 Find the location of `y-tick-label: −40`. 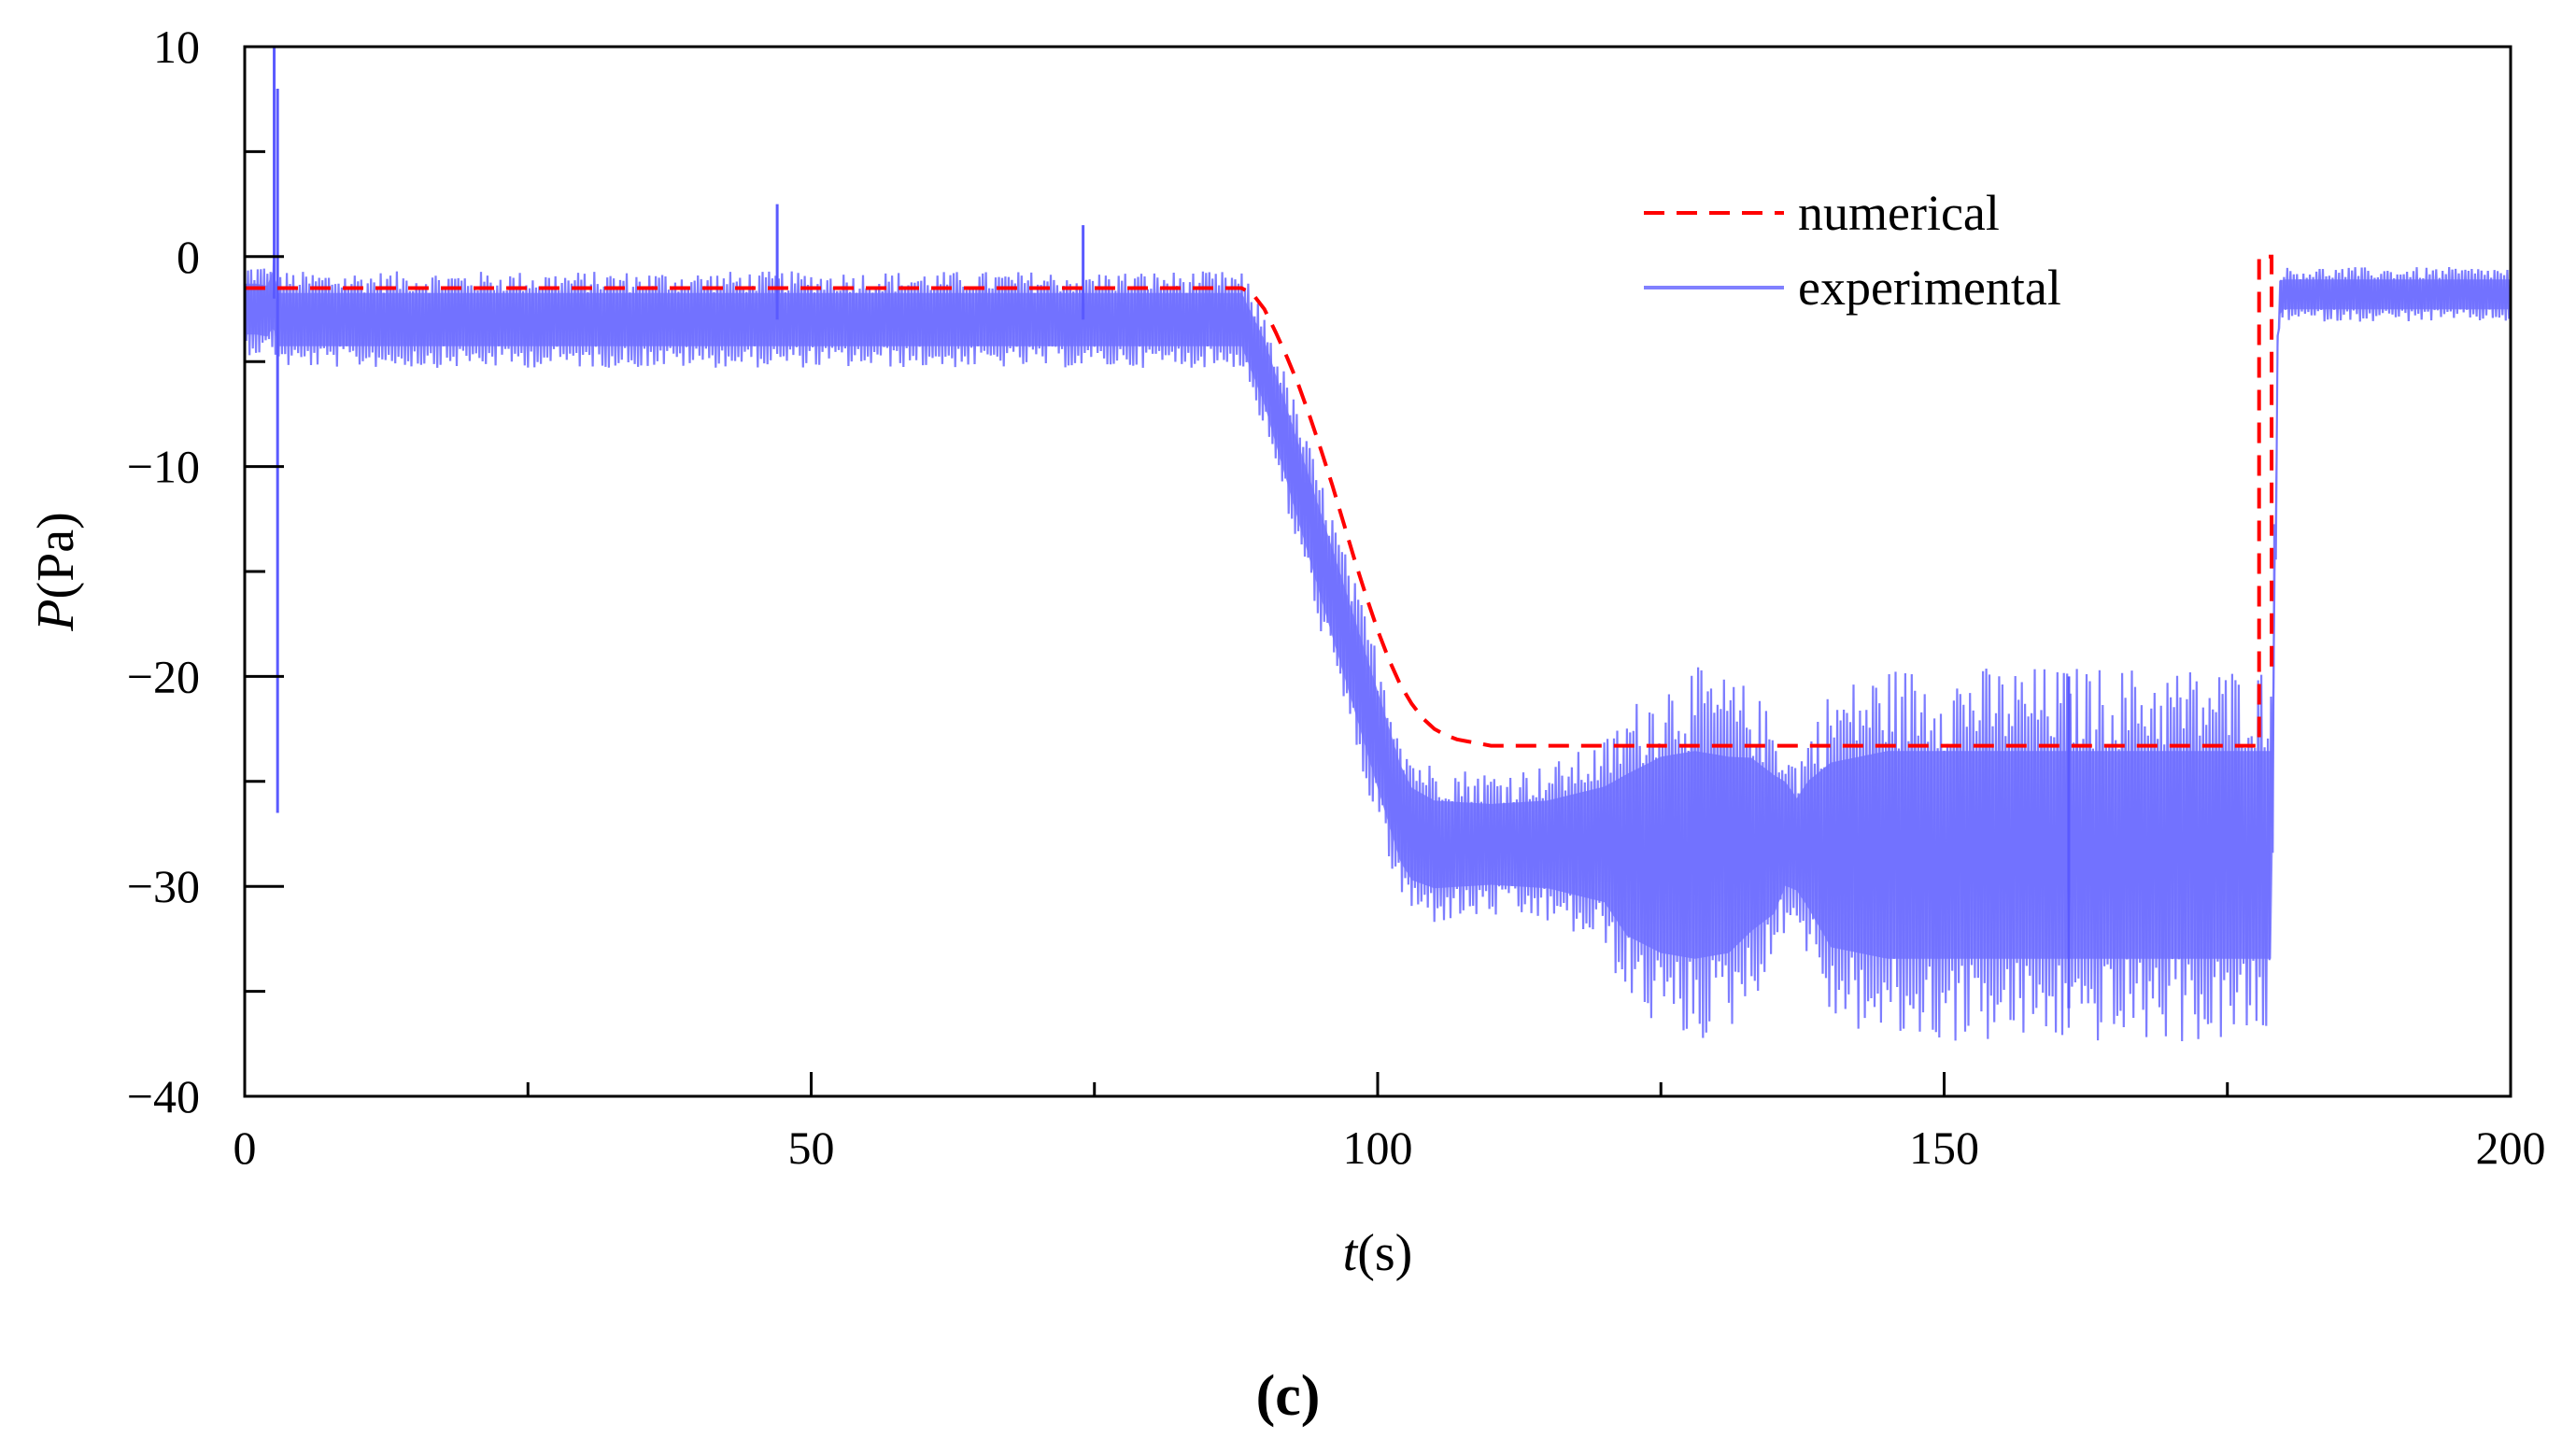

y-tick-label: −40 is located at coordinates (163, 1096).